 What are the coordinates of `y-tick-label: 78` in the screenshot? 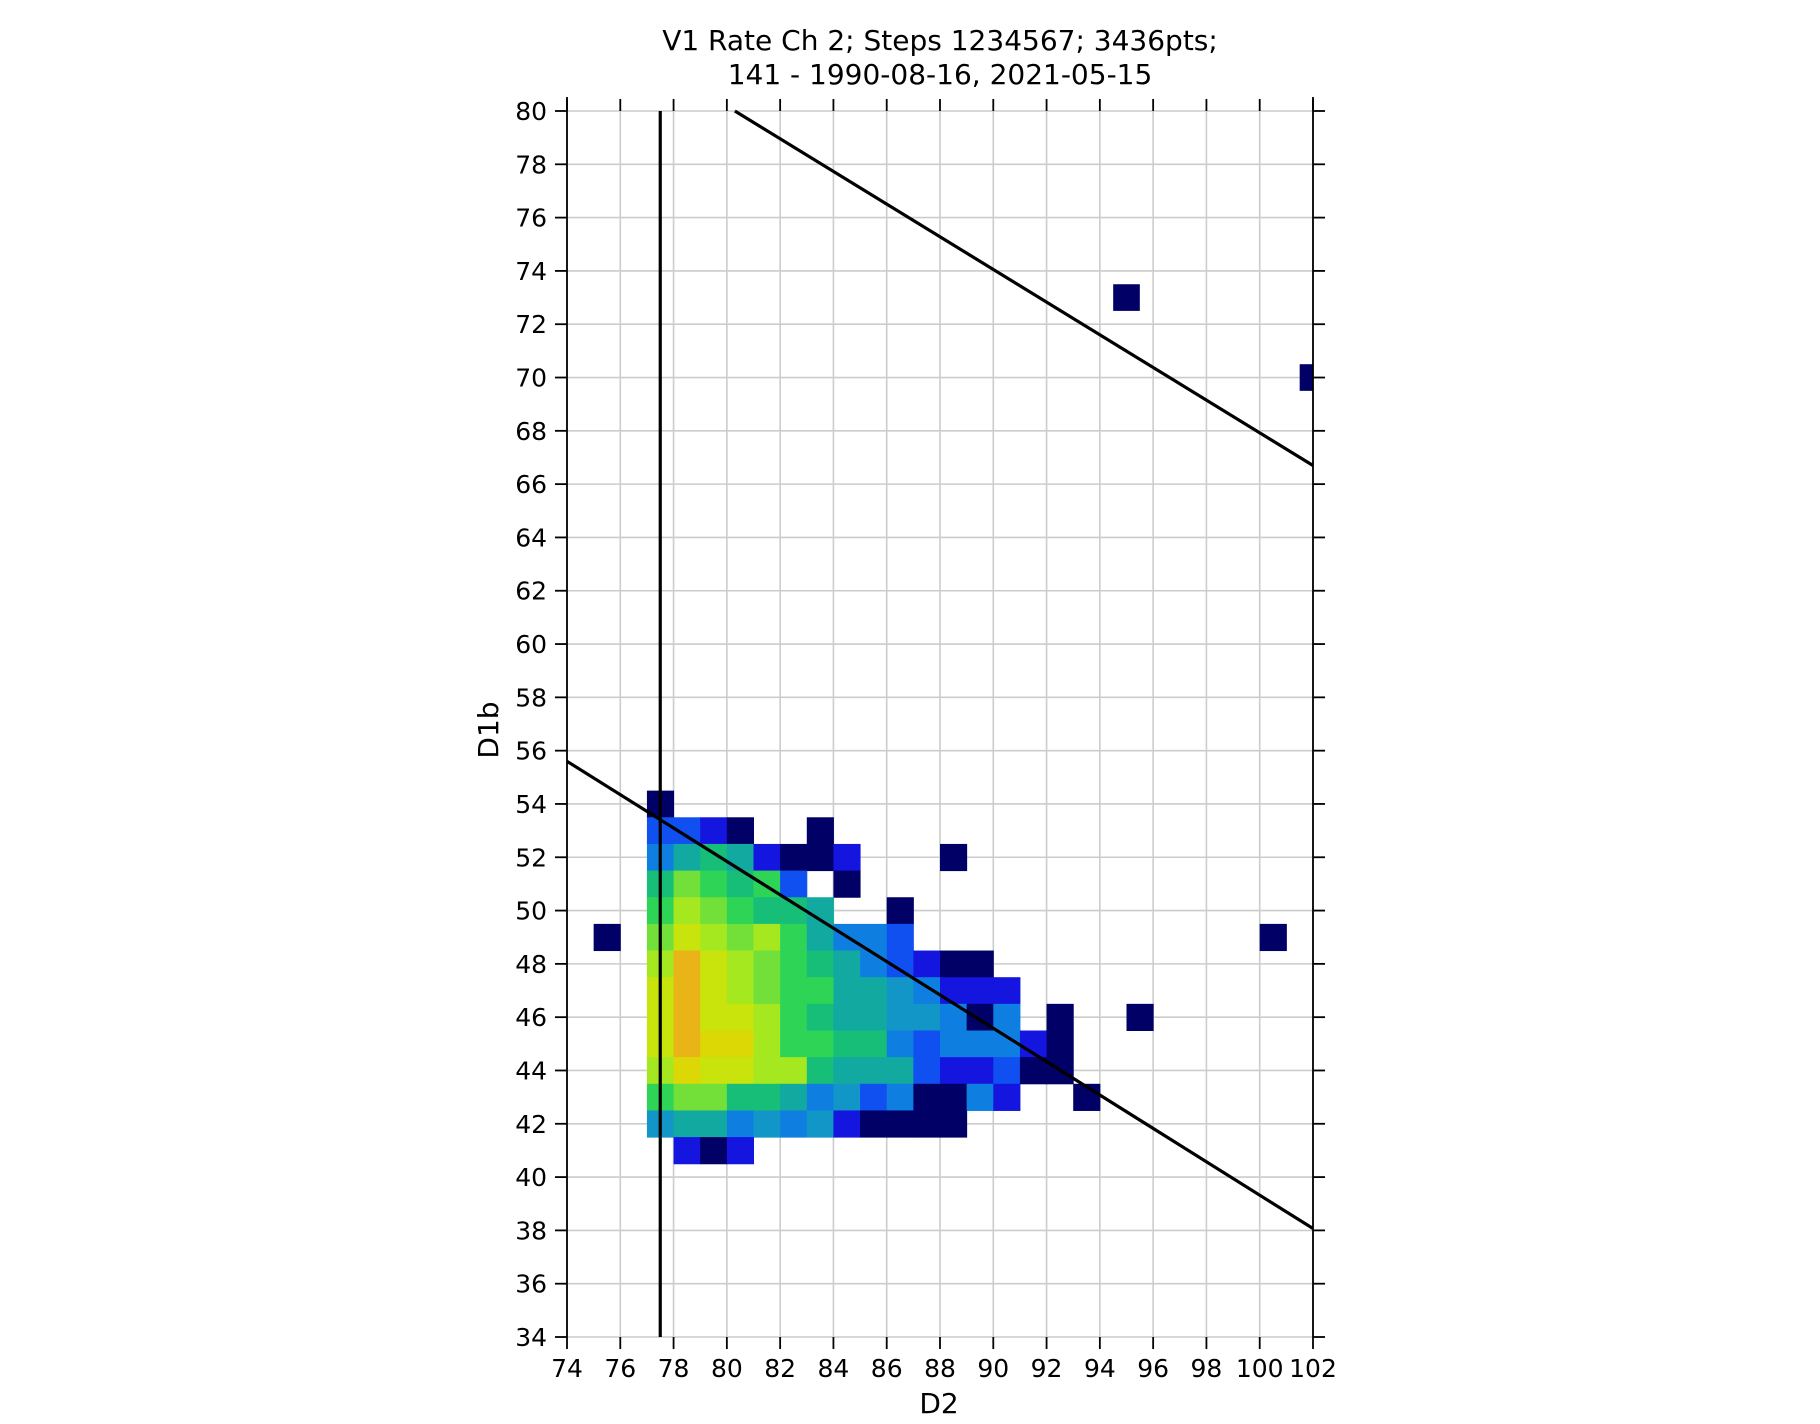 It's located at (531, 164).